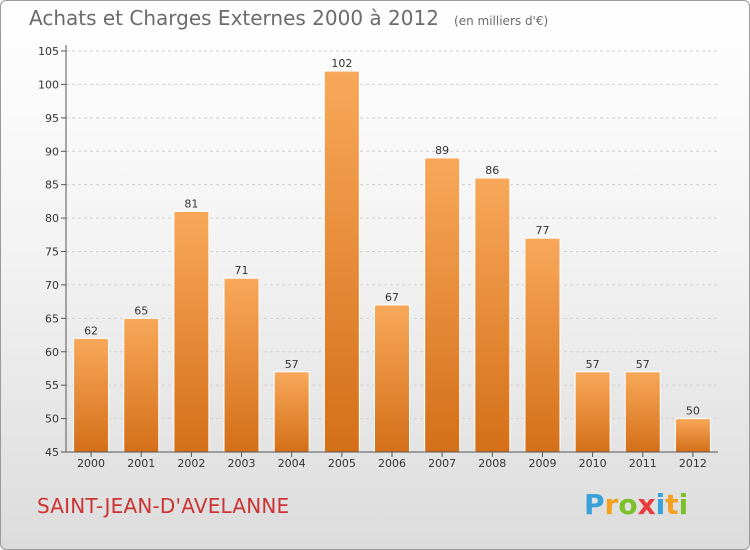 The width and height of the screenshot is (750, 550). I want to click on x-tick-label: 2009, so click(542, 463).